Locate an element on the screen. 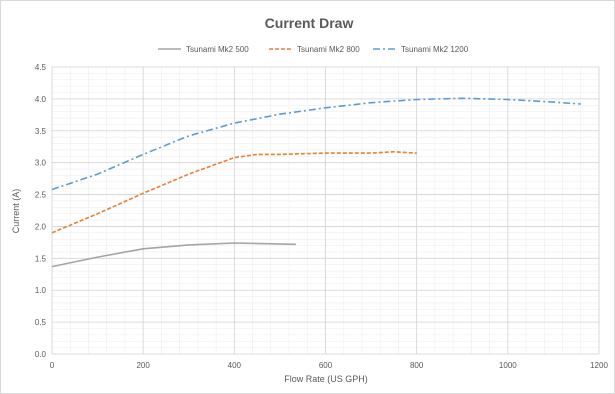  x-tick-label: 0 is located at coordinates (52, 365).